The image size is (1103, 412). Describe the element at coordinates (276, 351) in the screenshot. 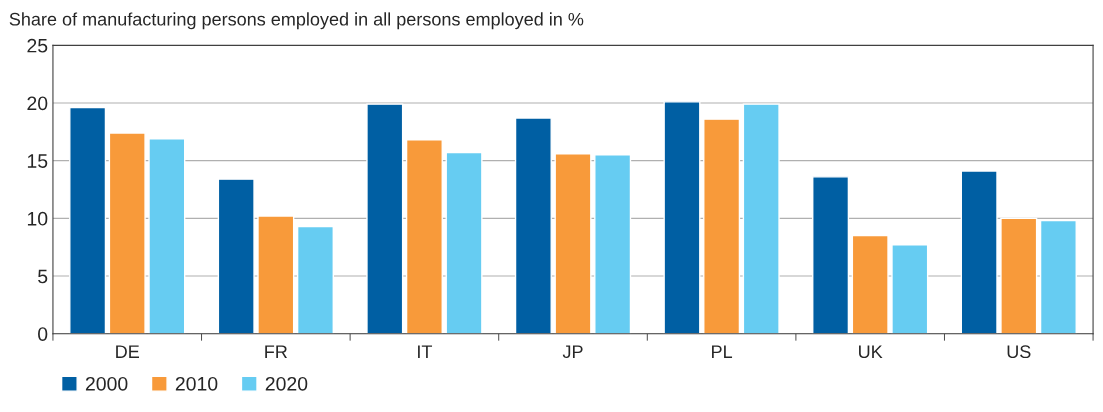

I see `x-tick-label: FR` at that location.